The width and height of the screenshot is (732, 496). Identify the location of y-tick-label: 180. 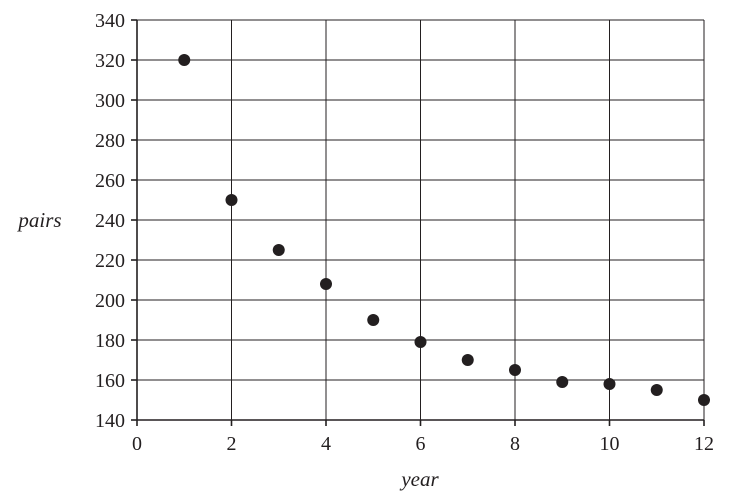
(110, 341).